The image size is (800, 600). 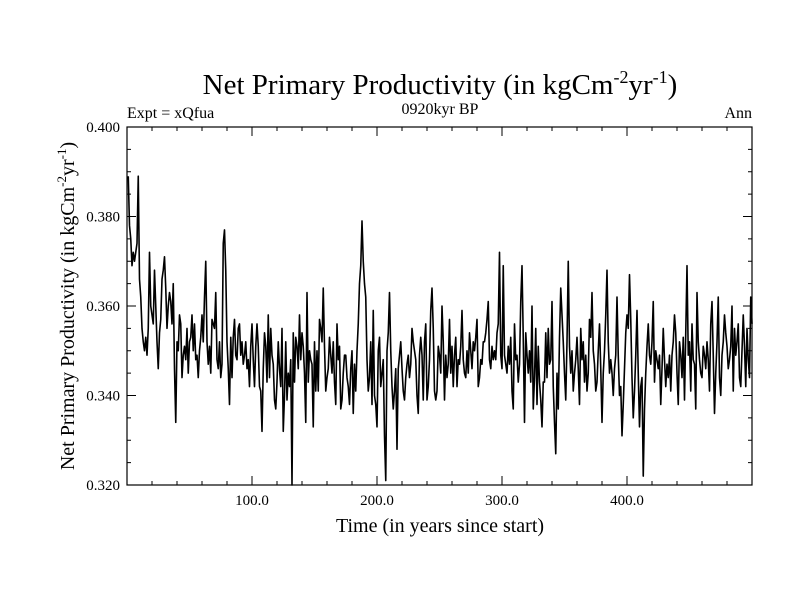 I want to click on x-tick-label: 100.0, so click(x=252, y=501).